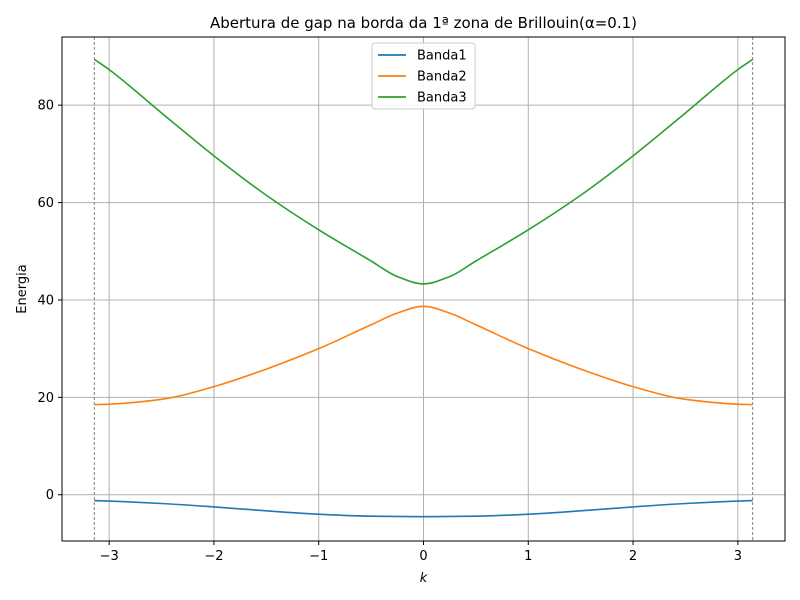 The image size is (800, 600). I want to click on y-tick-label: 0, so click(50, 495).